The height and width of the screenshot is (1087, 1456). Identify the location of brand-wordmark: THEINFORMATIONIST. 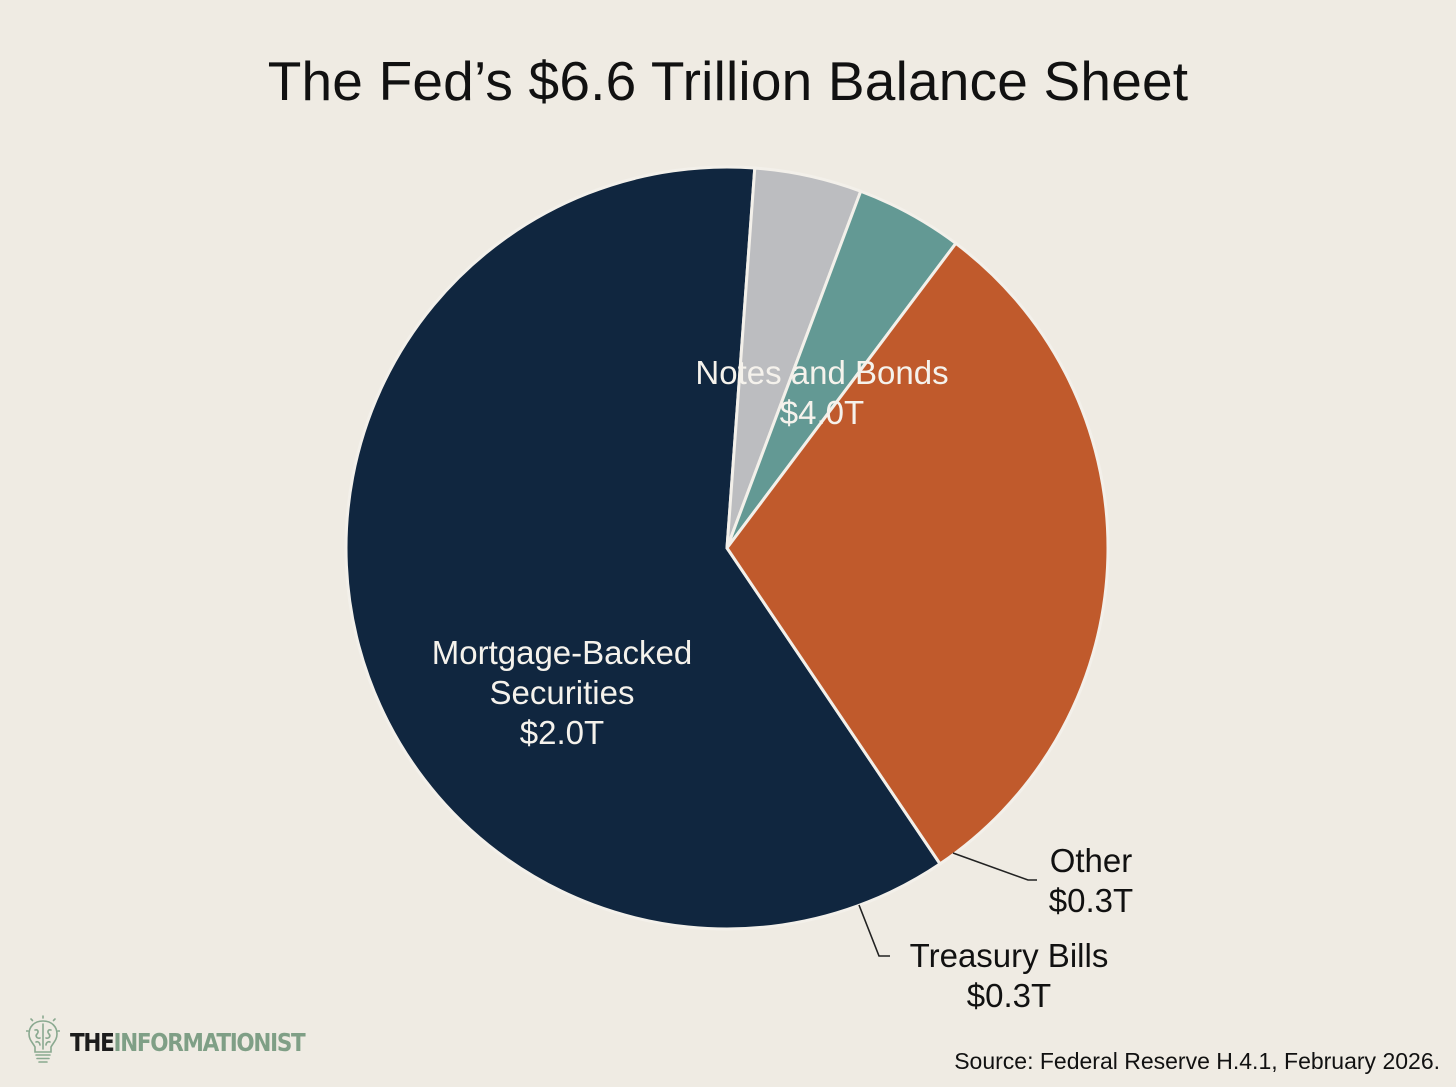
(188, 1042).